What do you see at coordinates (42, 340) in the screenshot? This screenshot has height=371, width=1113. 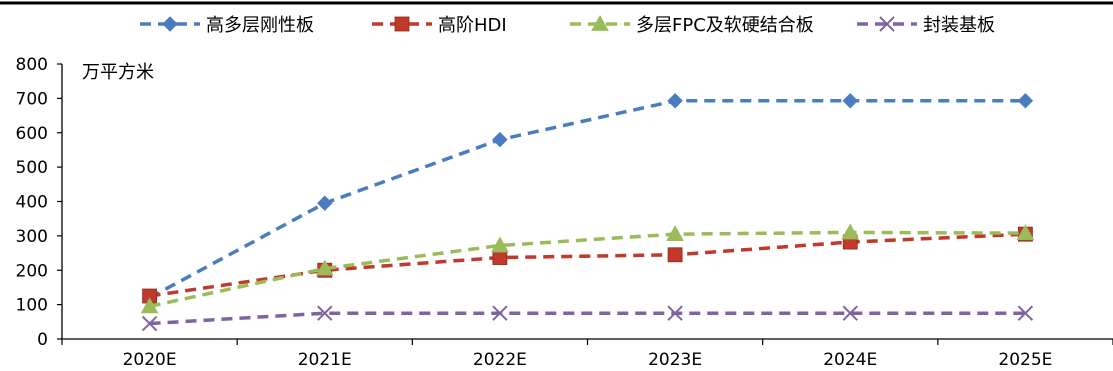 I see `y-tick-label: 0` at bounding box center [42, 340].